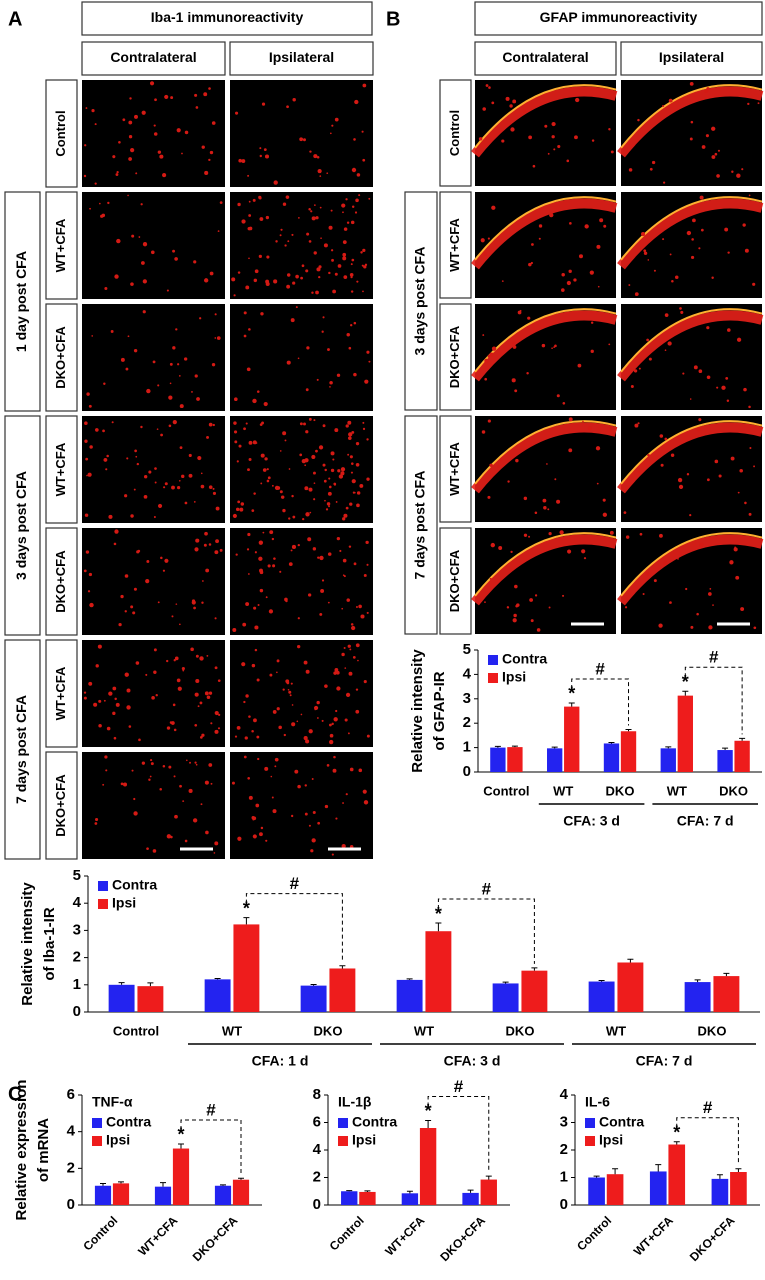 Image resolution: width=765 pixels, height=1280 pixels. What do you see at coordinates (103, 886) in the screenshot?
I see `legend-swatch` at bounding box center [103, 886].